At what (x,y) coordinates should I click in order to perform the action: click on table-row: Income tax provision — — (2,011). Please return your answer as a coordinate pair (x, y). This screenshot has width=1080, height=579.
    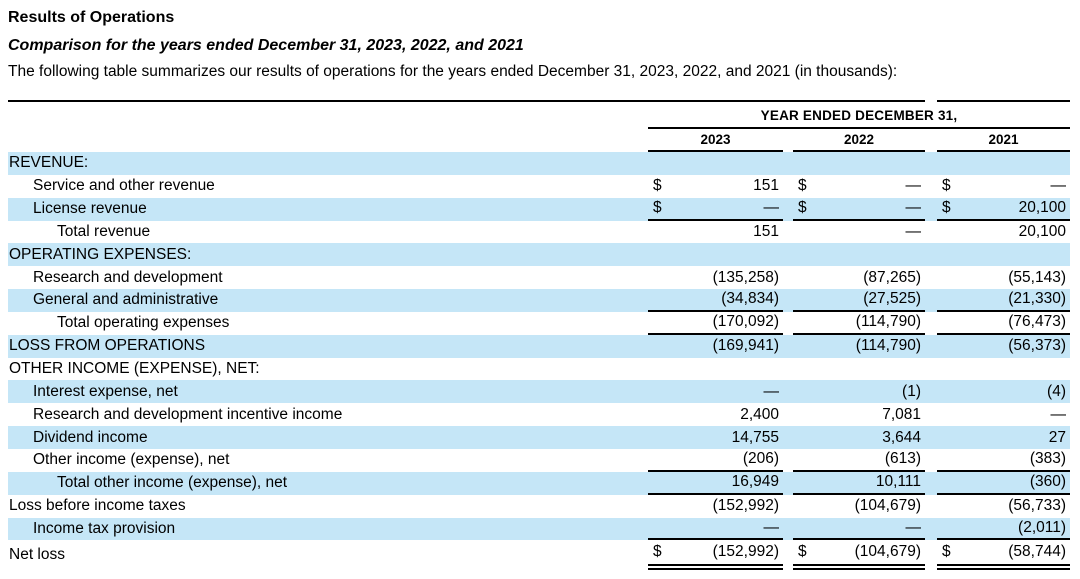
    Looking at the image, I should click on (539, 529).